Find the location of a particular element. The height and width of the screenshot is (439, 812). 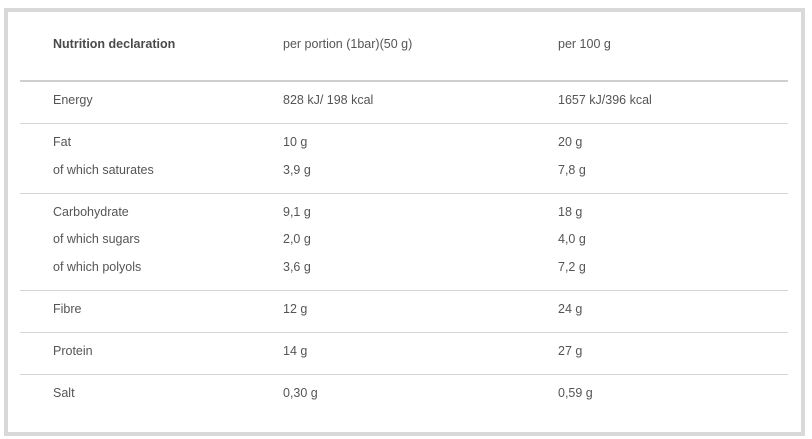

per-portion-value: 0,30 g is located at coordinates (300, 393).